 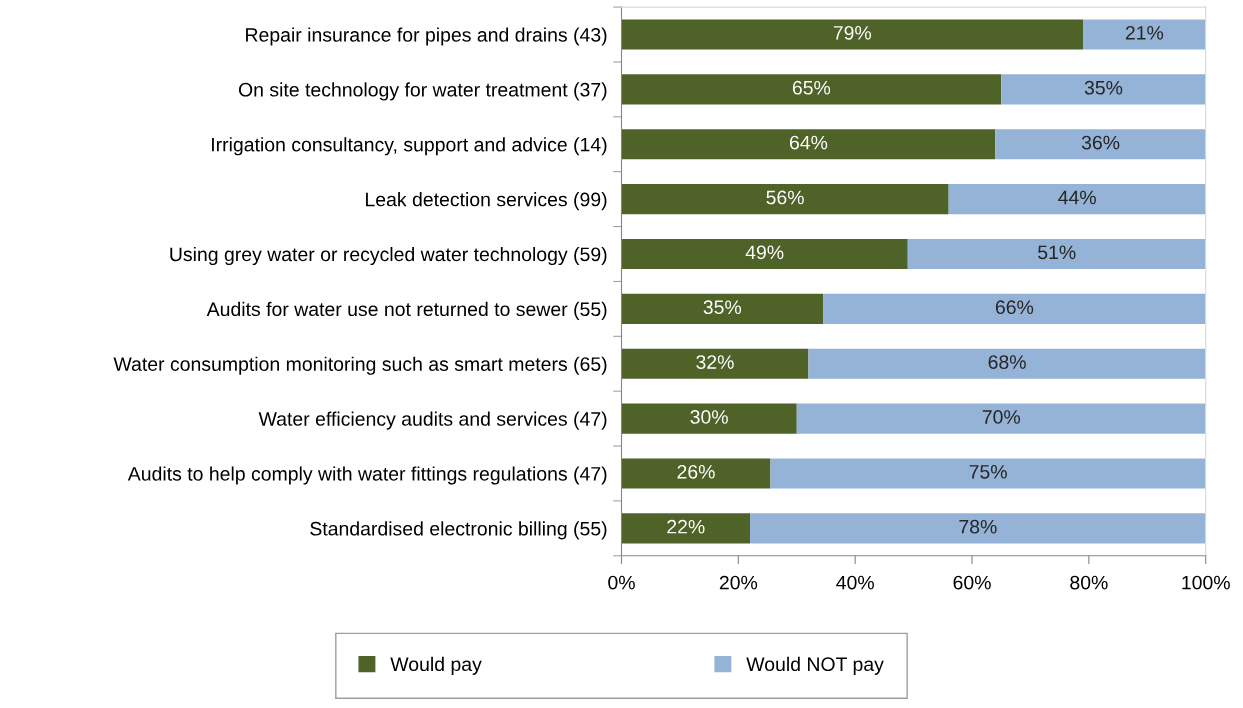 What do you see at coordinates (1089, 582) in the screenshot?
I see `x-tick-label: 80%` at bounding box center [1089, 582].